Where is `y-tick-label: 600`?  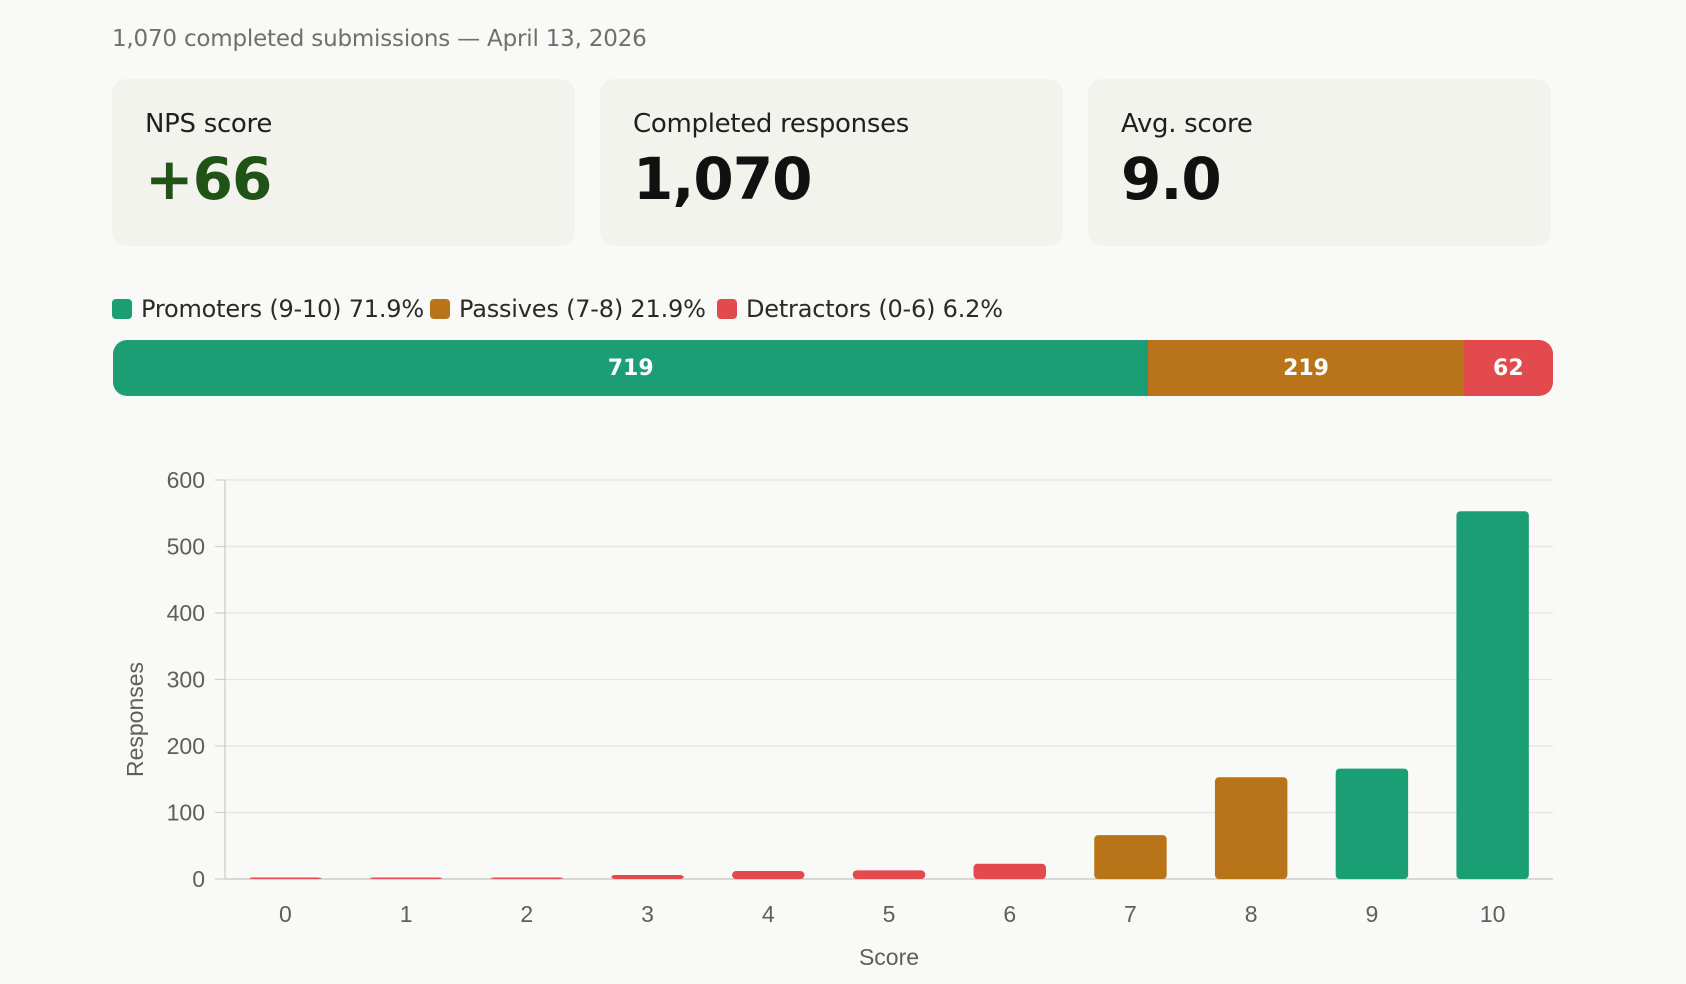 y-tick-label: 600 is located at coordinates (186, 480).